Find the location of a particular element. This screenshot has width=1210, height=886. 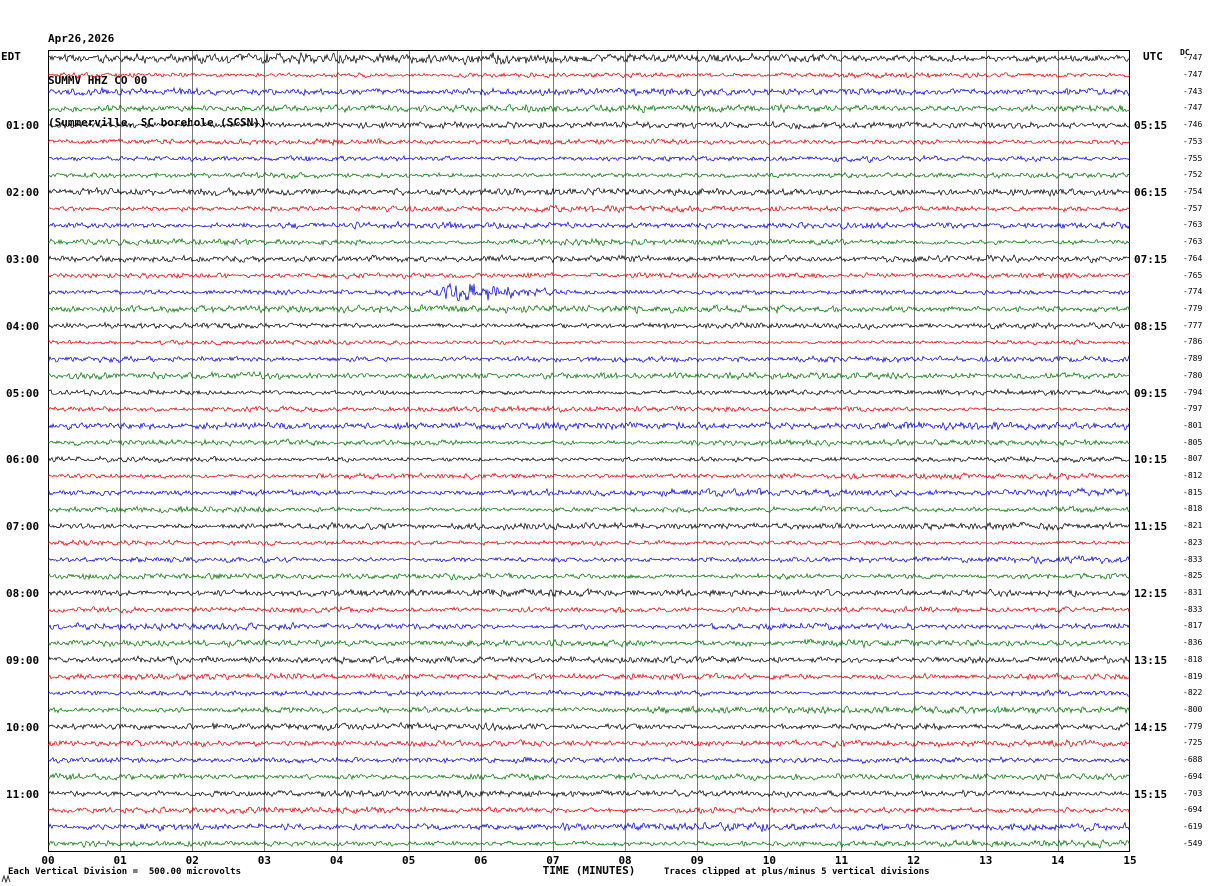

right-time-label: 15:15 is located at coordinates (1151, 794).